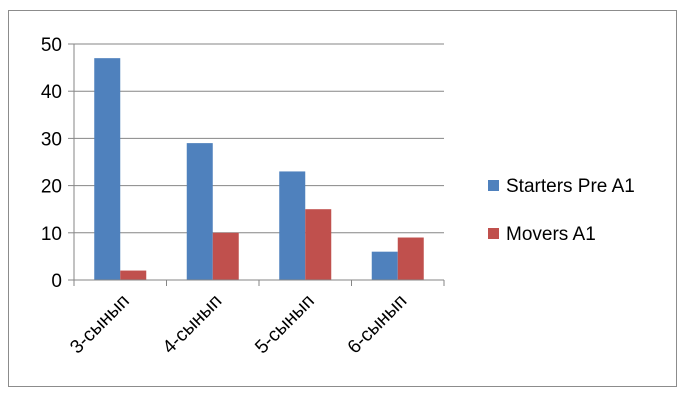 This screenshot has height=395, width=685. What do you see at coordinates (561, 210) in the screenshot?
I see `legend: Starters Pre A1 Movers A1` at bounding box center [561, 210].